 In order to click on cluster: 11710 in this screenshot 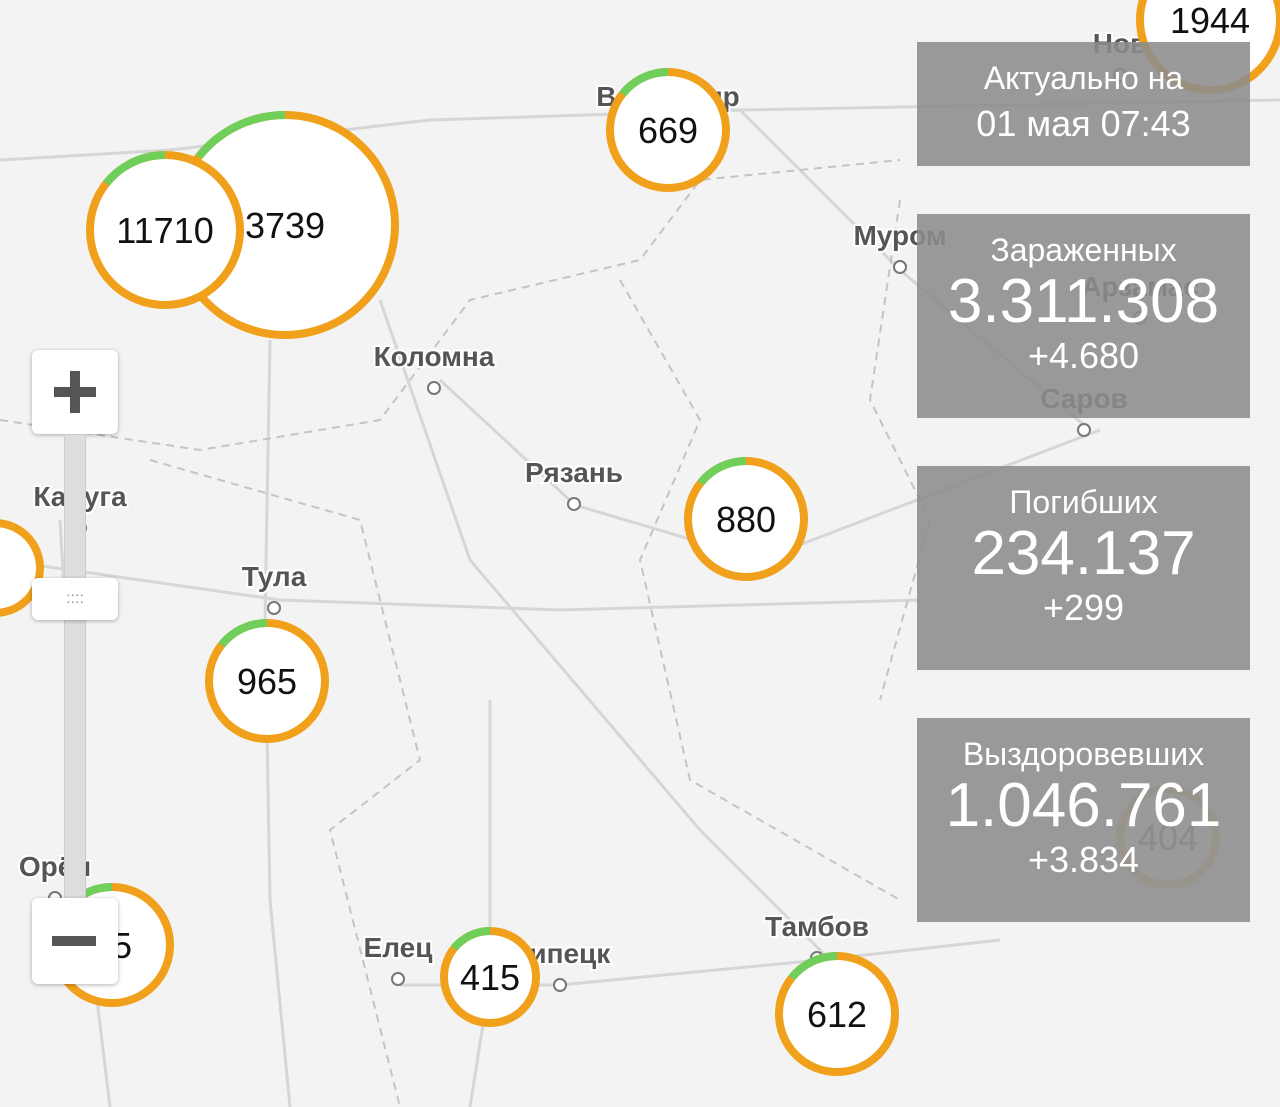, I will do `click(165, 230)`.